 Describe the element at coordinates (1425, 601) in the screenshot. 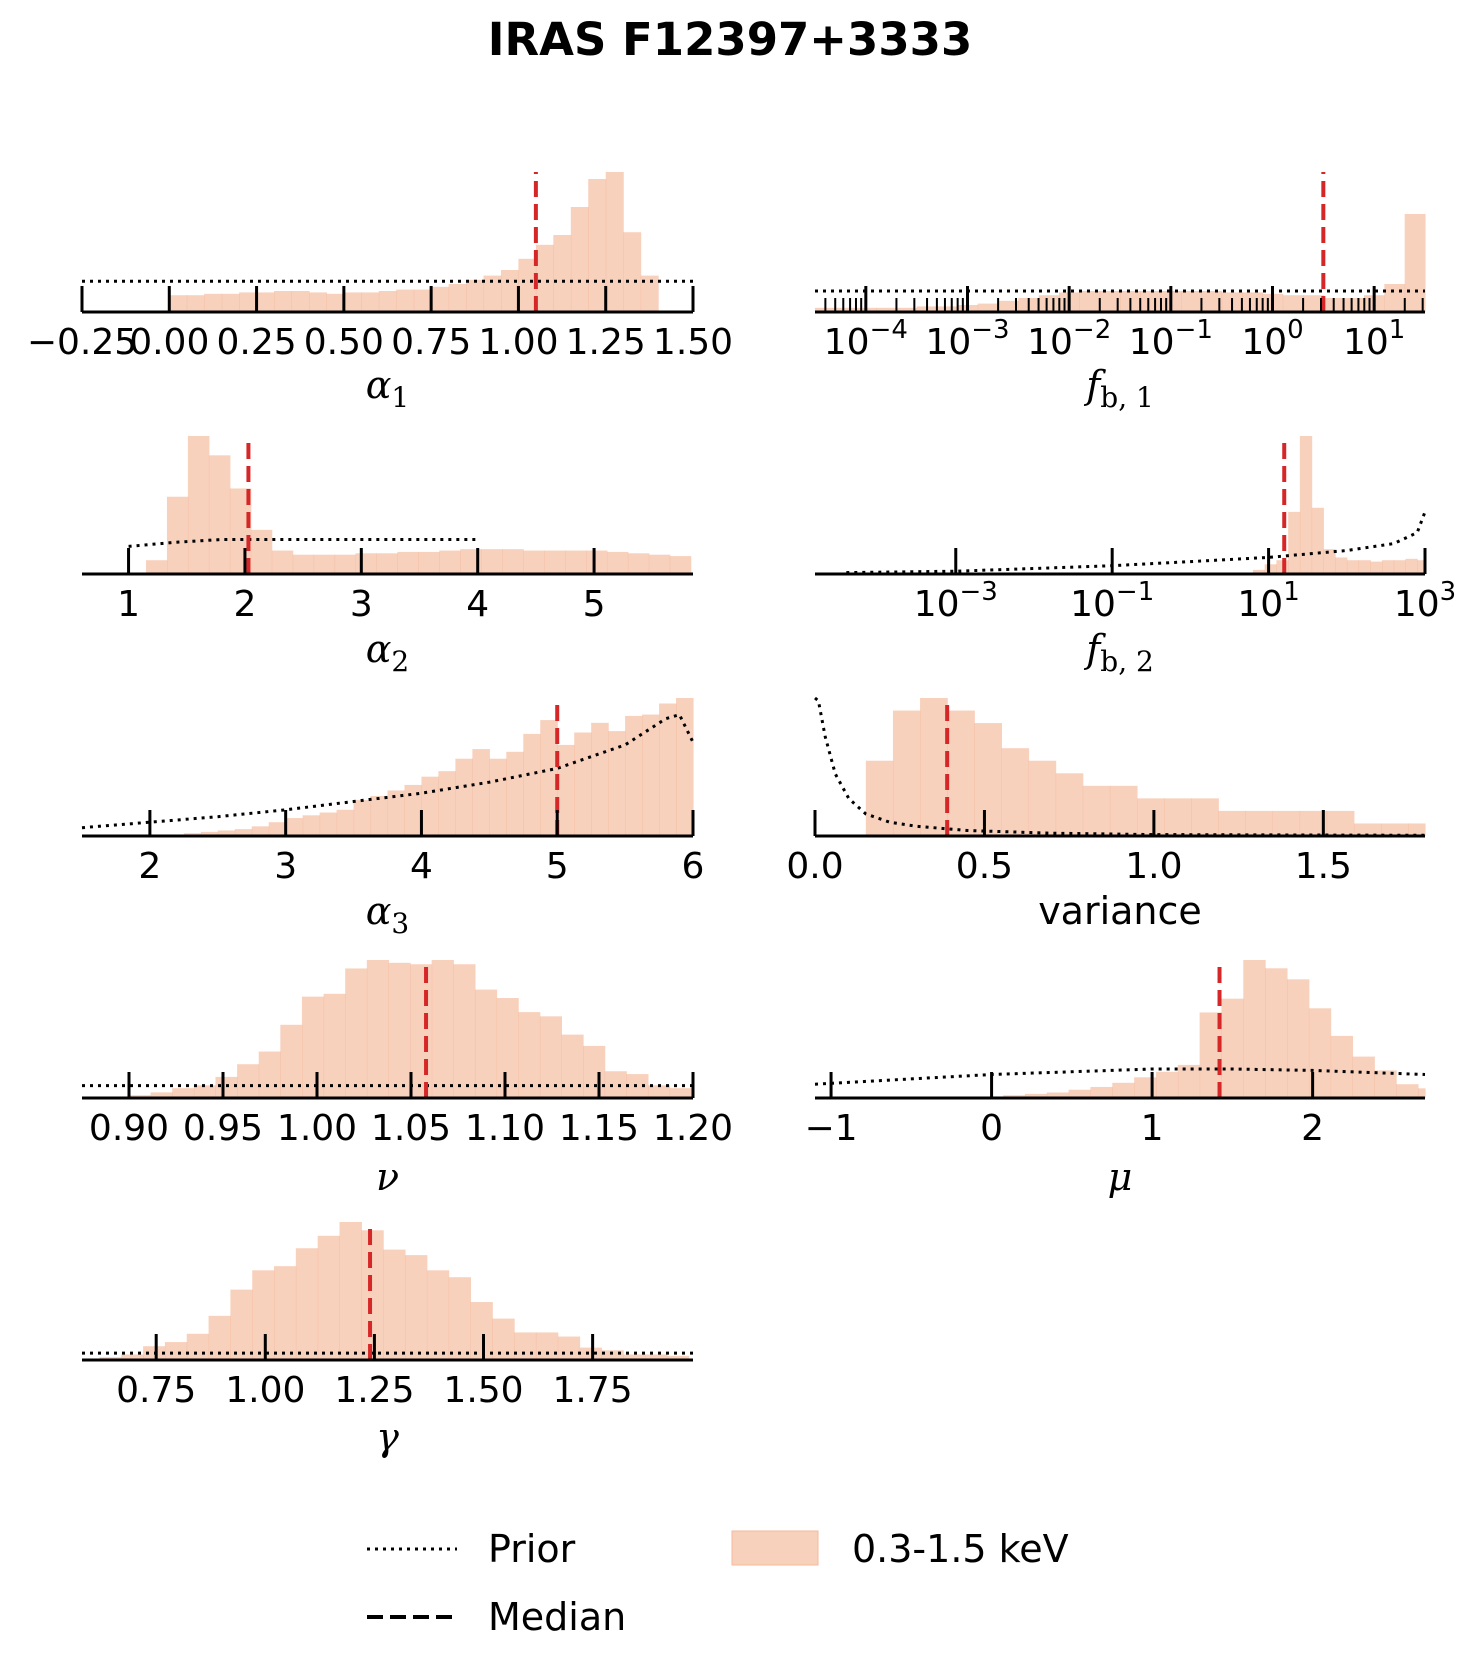

I see `tick-label: 10³` at that location.